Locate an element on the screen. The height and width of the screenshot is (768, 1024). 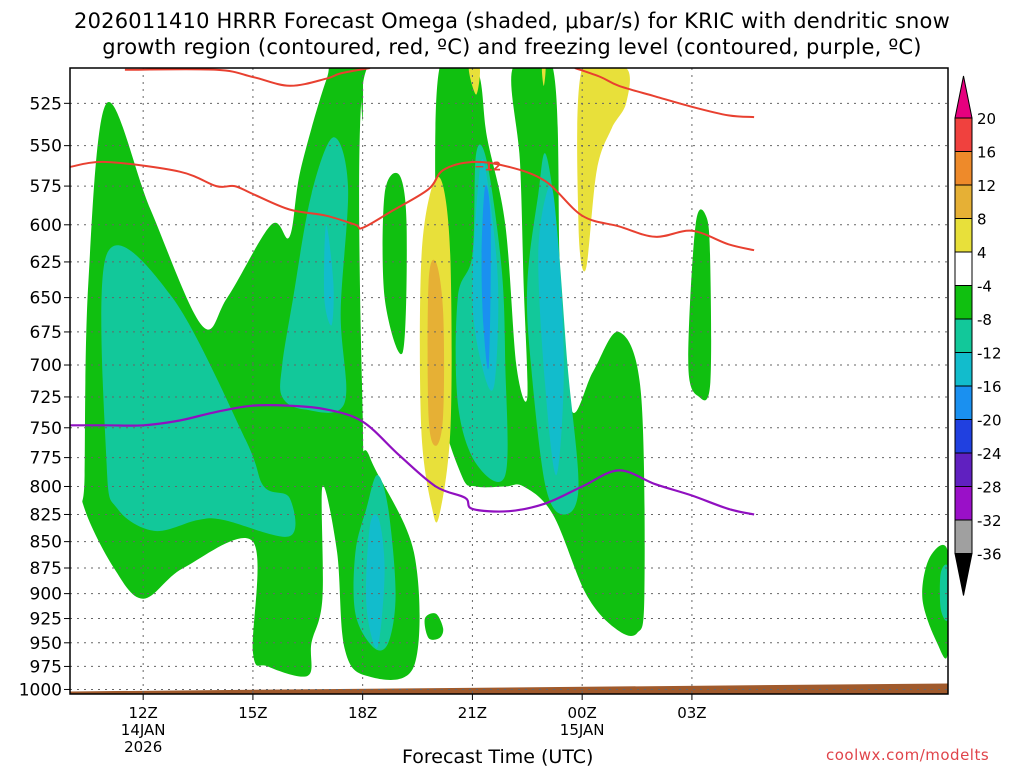
y-tick-label-10: 775 is located at coordinates (46, 459).